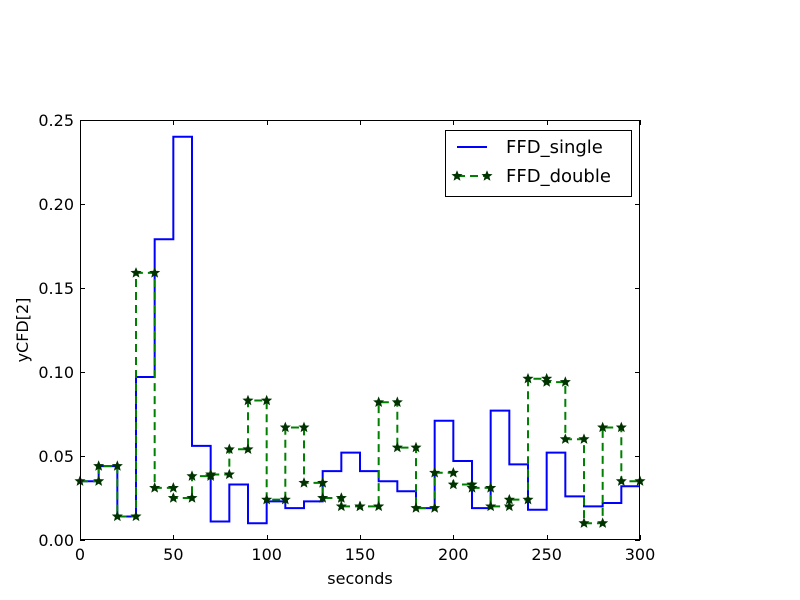 This screenshot has width=800, height=600. What do you see at coordinates (528, 378) in the screenshot?
I see `data-point-ffd-double-24-start` at bounding box center [528, 378].